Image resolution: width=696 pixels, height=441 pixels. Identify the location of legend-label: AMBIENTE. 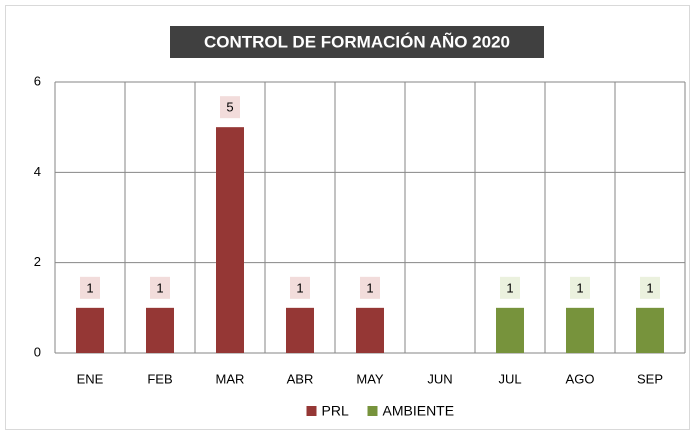
(419, 411).